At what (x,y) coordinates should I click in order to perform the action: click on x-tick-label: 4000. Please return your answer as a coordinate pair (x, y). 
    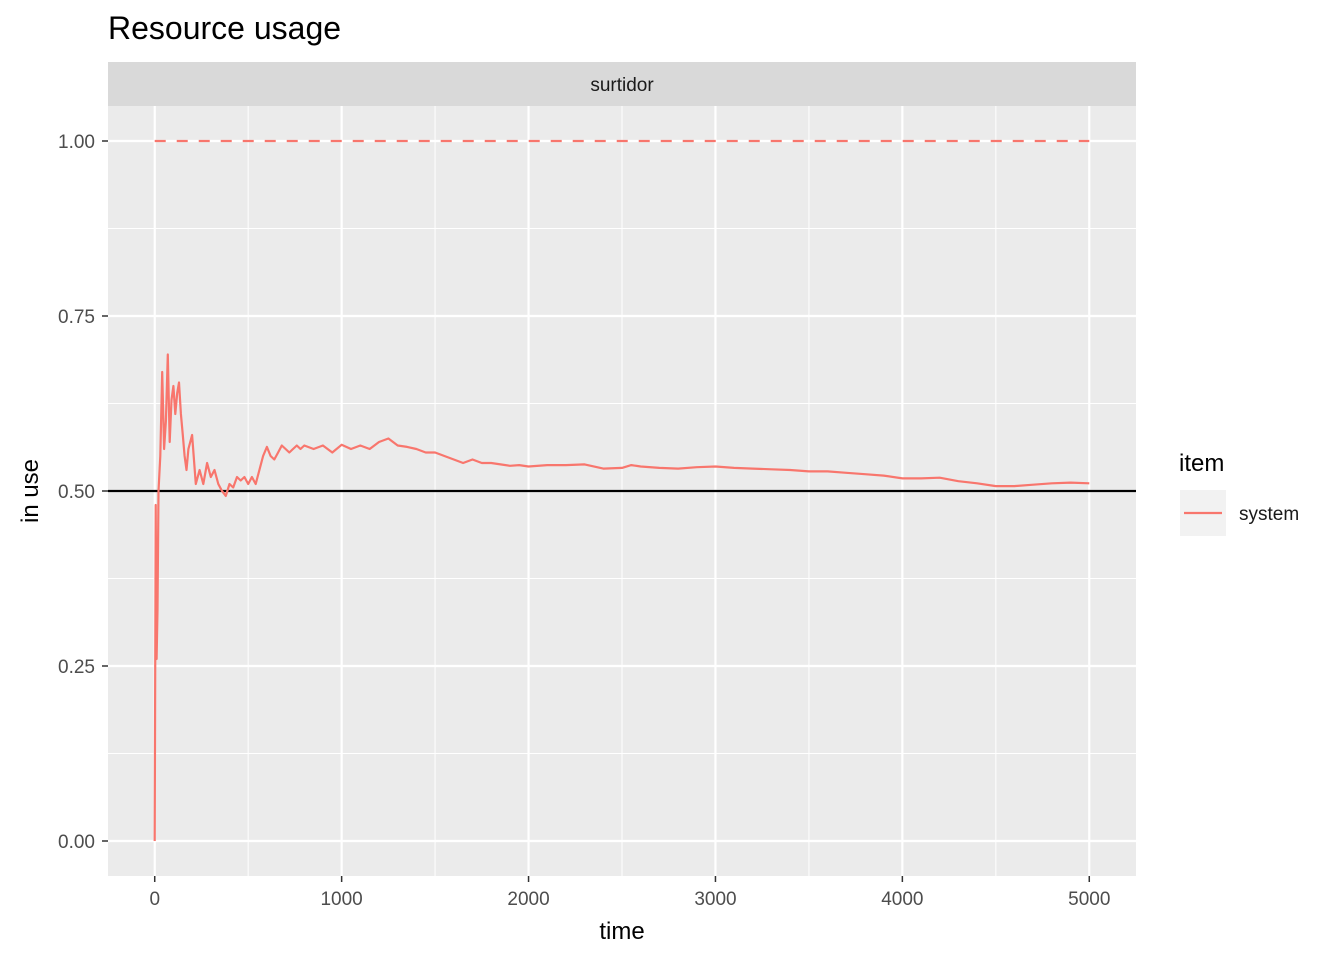
    Looking at the image, I should click on (902, 899).